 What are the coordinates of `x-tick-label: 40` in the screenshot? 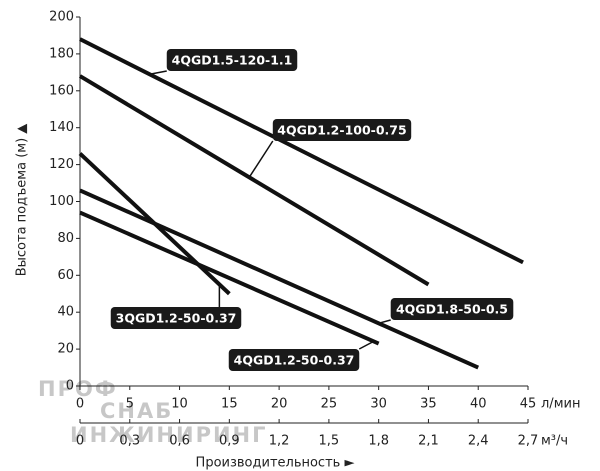 It's located at (478, 404).